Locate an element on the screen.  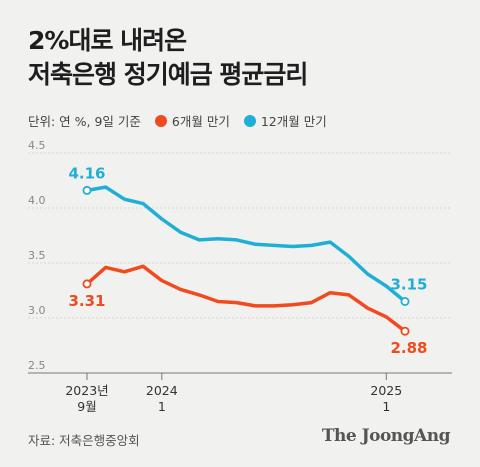
y-tick-label: 3.5 is located at coordinates (37, 255).